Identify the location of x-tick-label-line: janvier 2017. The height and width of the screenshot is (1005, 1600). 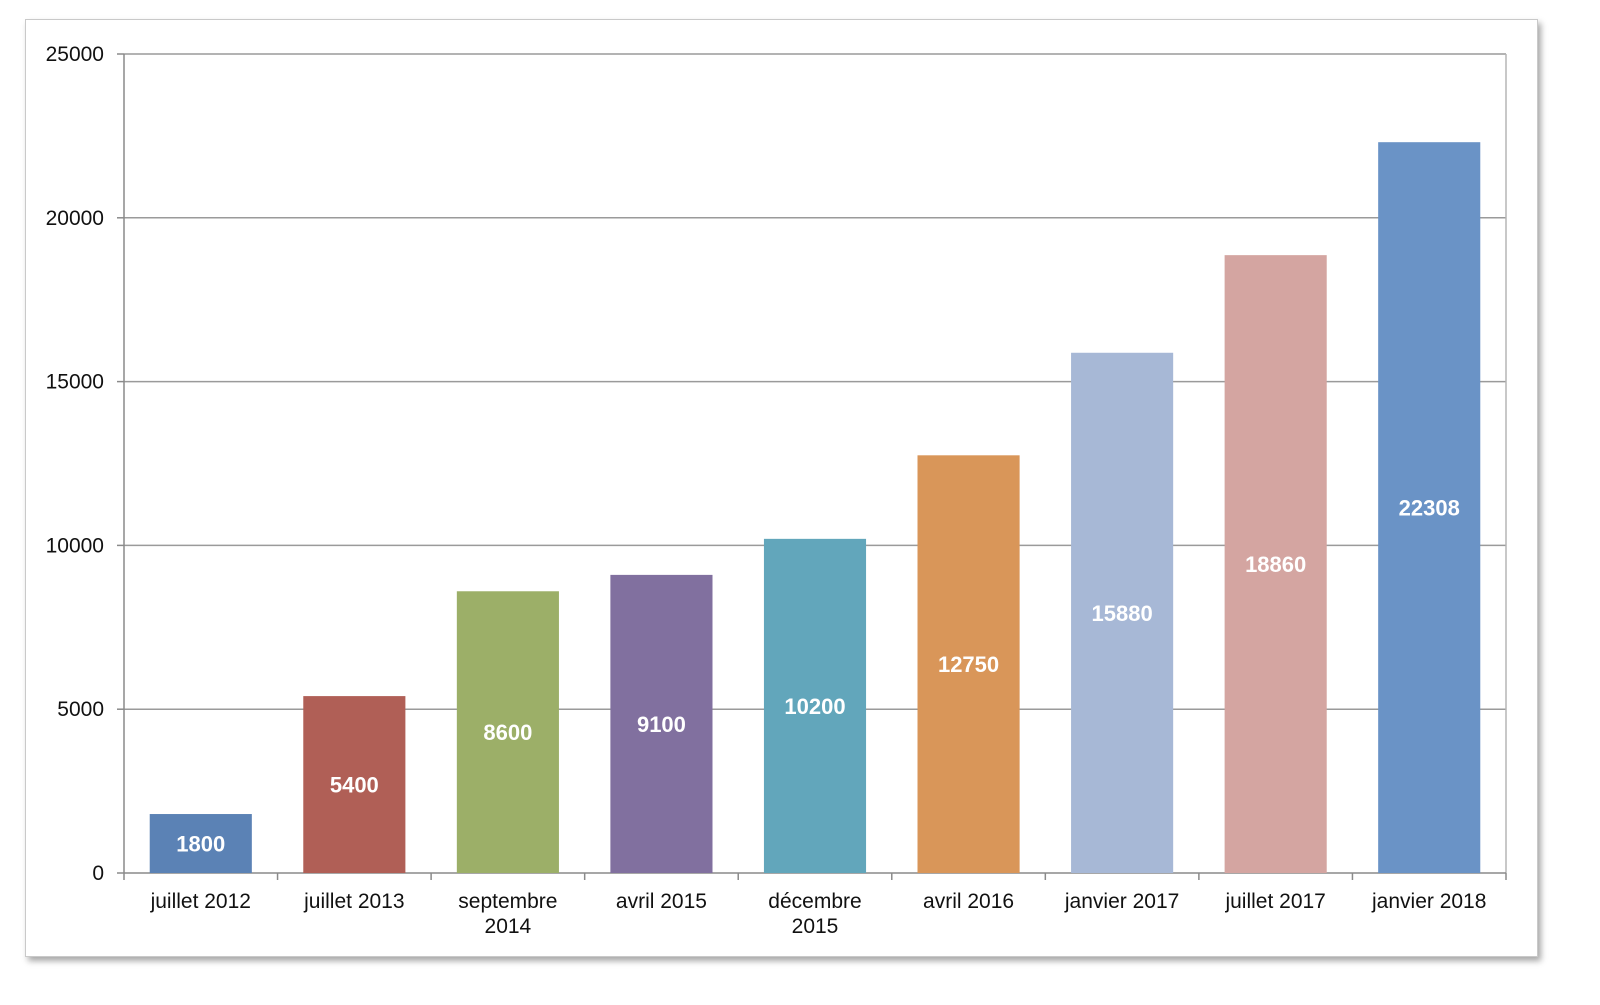
(1121, 901).